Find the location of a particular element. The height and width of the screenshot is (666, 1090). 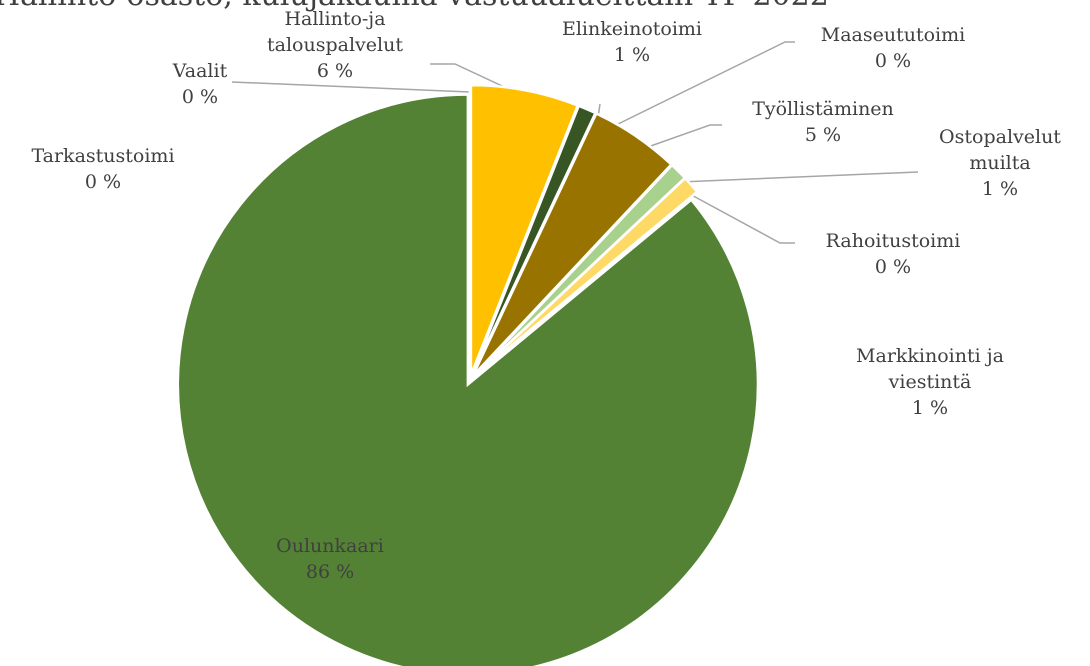

data-label: Ostopalvelut muilta 1 % is located at coordinates (1000, 163).